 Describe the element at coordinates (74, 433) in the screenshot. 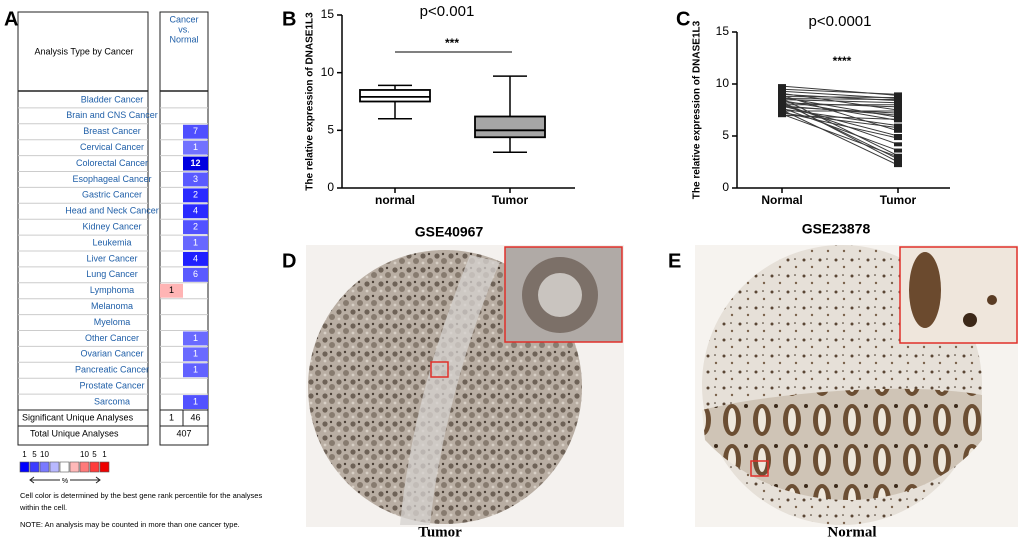

I see `summary-label: Total Unique Analyses` at that location.